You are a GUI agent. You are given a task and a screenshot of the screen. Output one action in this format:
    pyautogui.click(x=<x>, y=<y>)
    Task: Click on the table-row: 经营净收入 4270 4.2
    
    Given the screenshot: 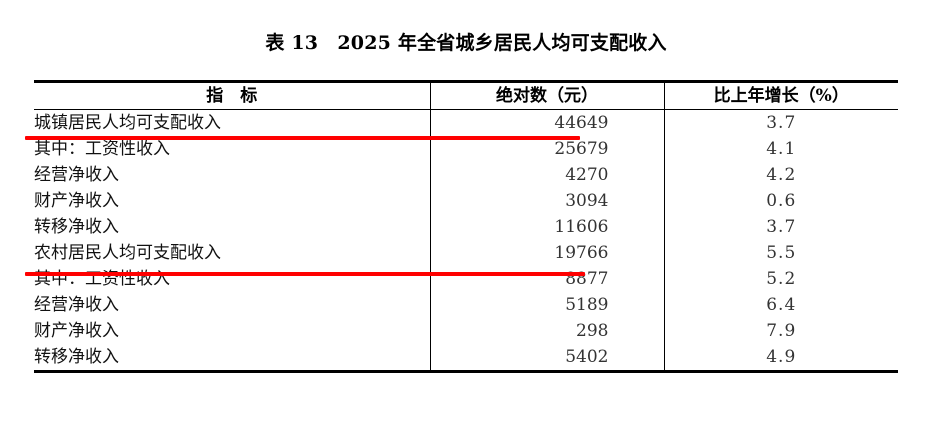 What is the action you would take?
    pyautogui.click(x=466, y=175)
    